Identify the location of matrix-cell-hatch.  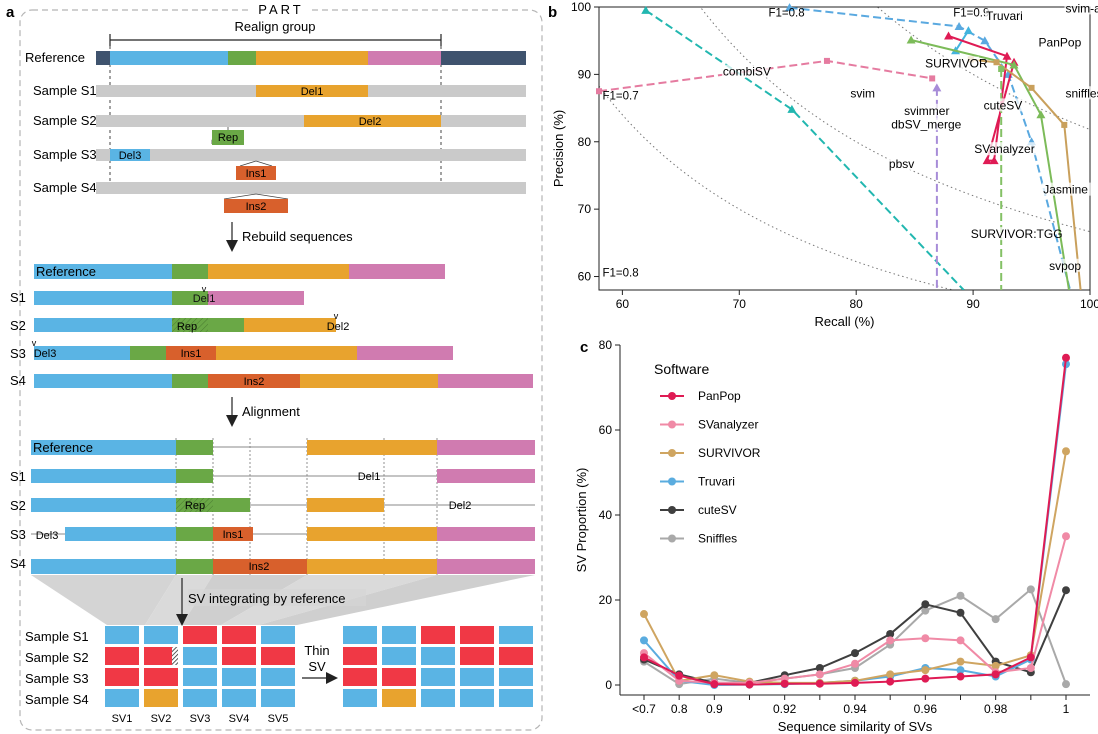
(175, 656).